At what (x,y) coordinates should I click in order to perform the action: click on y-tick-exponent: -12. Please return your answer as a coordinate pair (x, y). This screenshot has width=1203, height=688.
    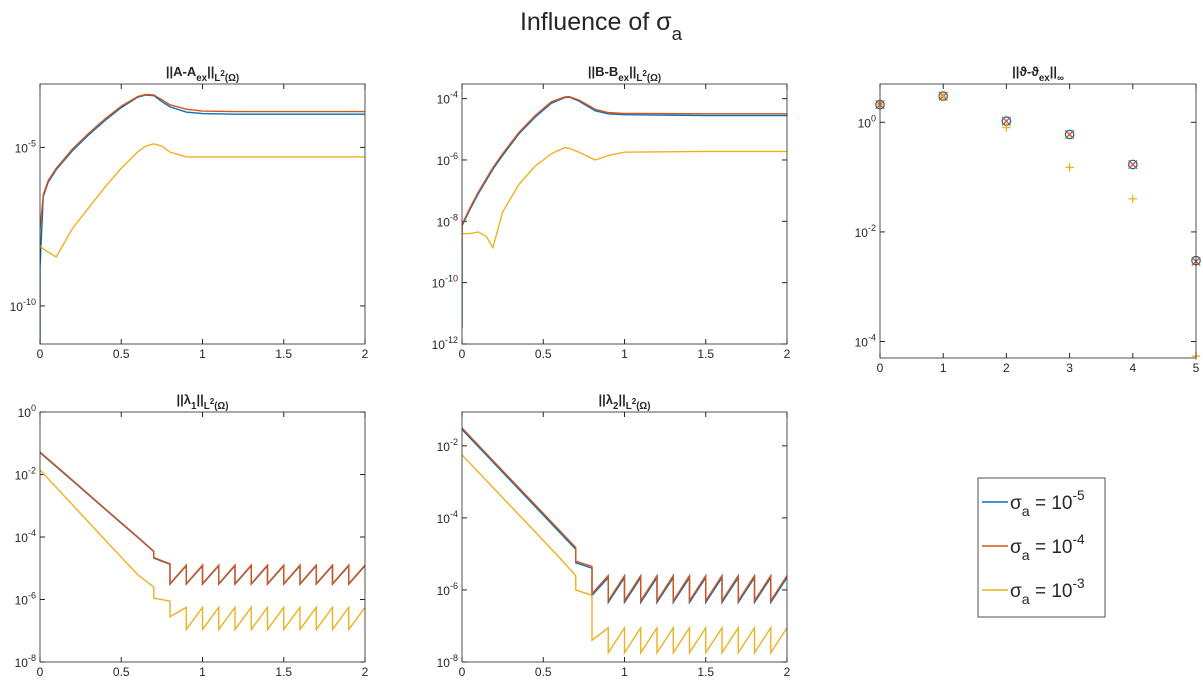
    Looking at the image, I should click on (451, 340).